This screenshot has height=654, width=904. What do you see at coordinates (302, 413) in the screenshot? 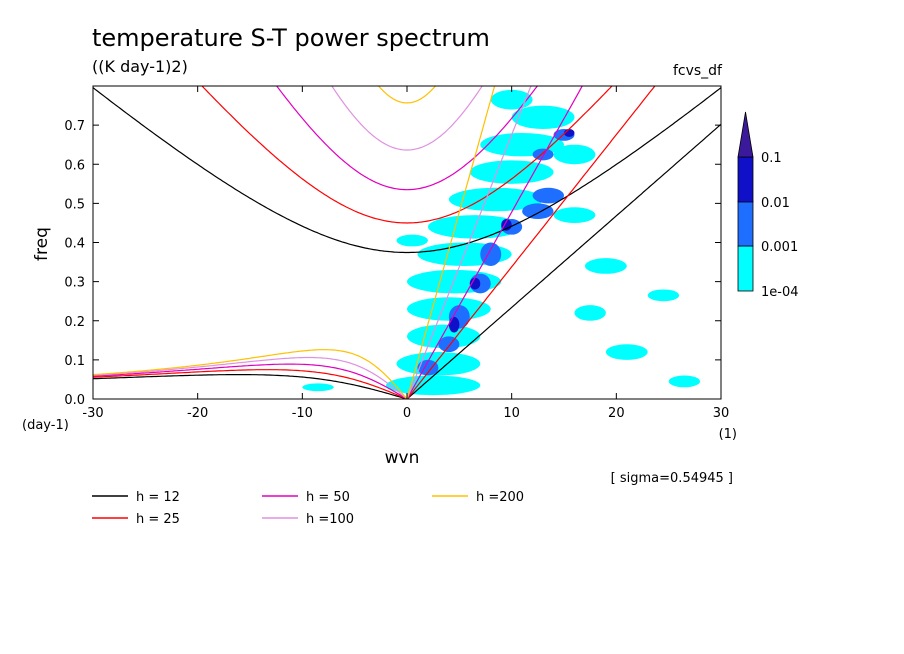
I see `x-tick-label-2: -10` at bounding box center [302, 413].